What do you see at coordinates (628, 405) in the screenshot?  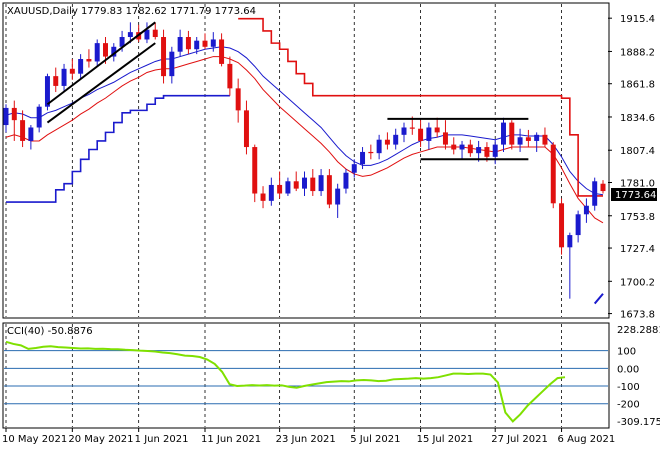 I see `cci-level-label: -200` at bounding box center [628, 405].